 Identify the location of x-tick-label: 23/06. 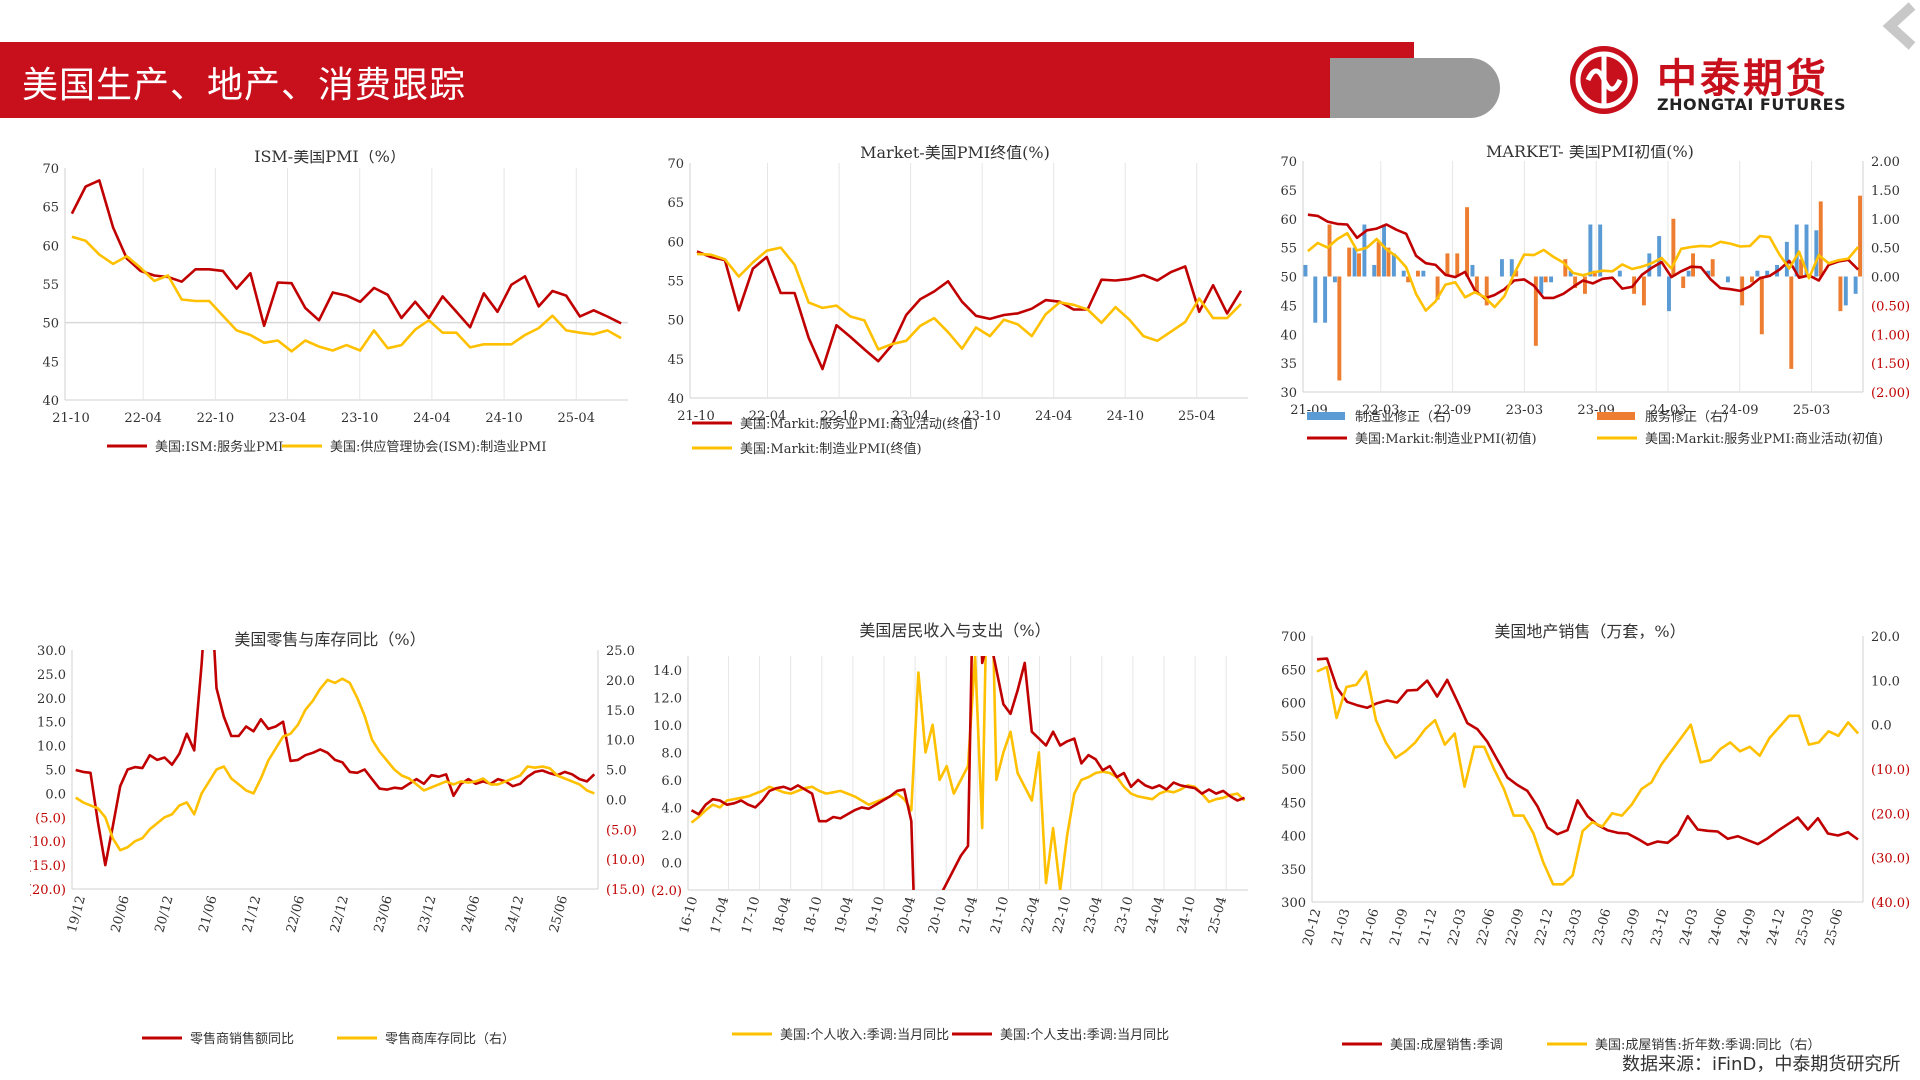
(384, 914).